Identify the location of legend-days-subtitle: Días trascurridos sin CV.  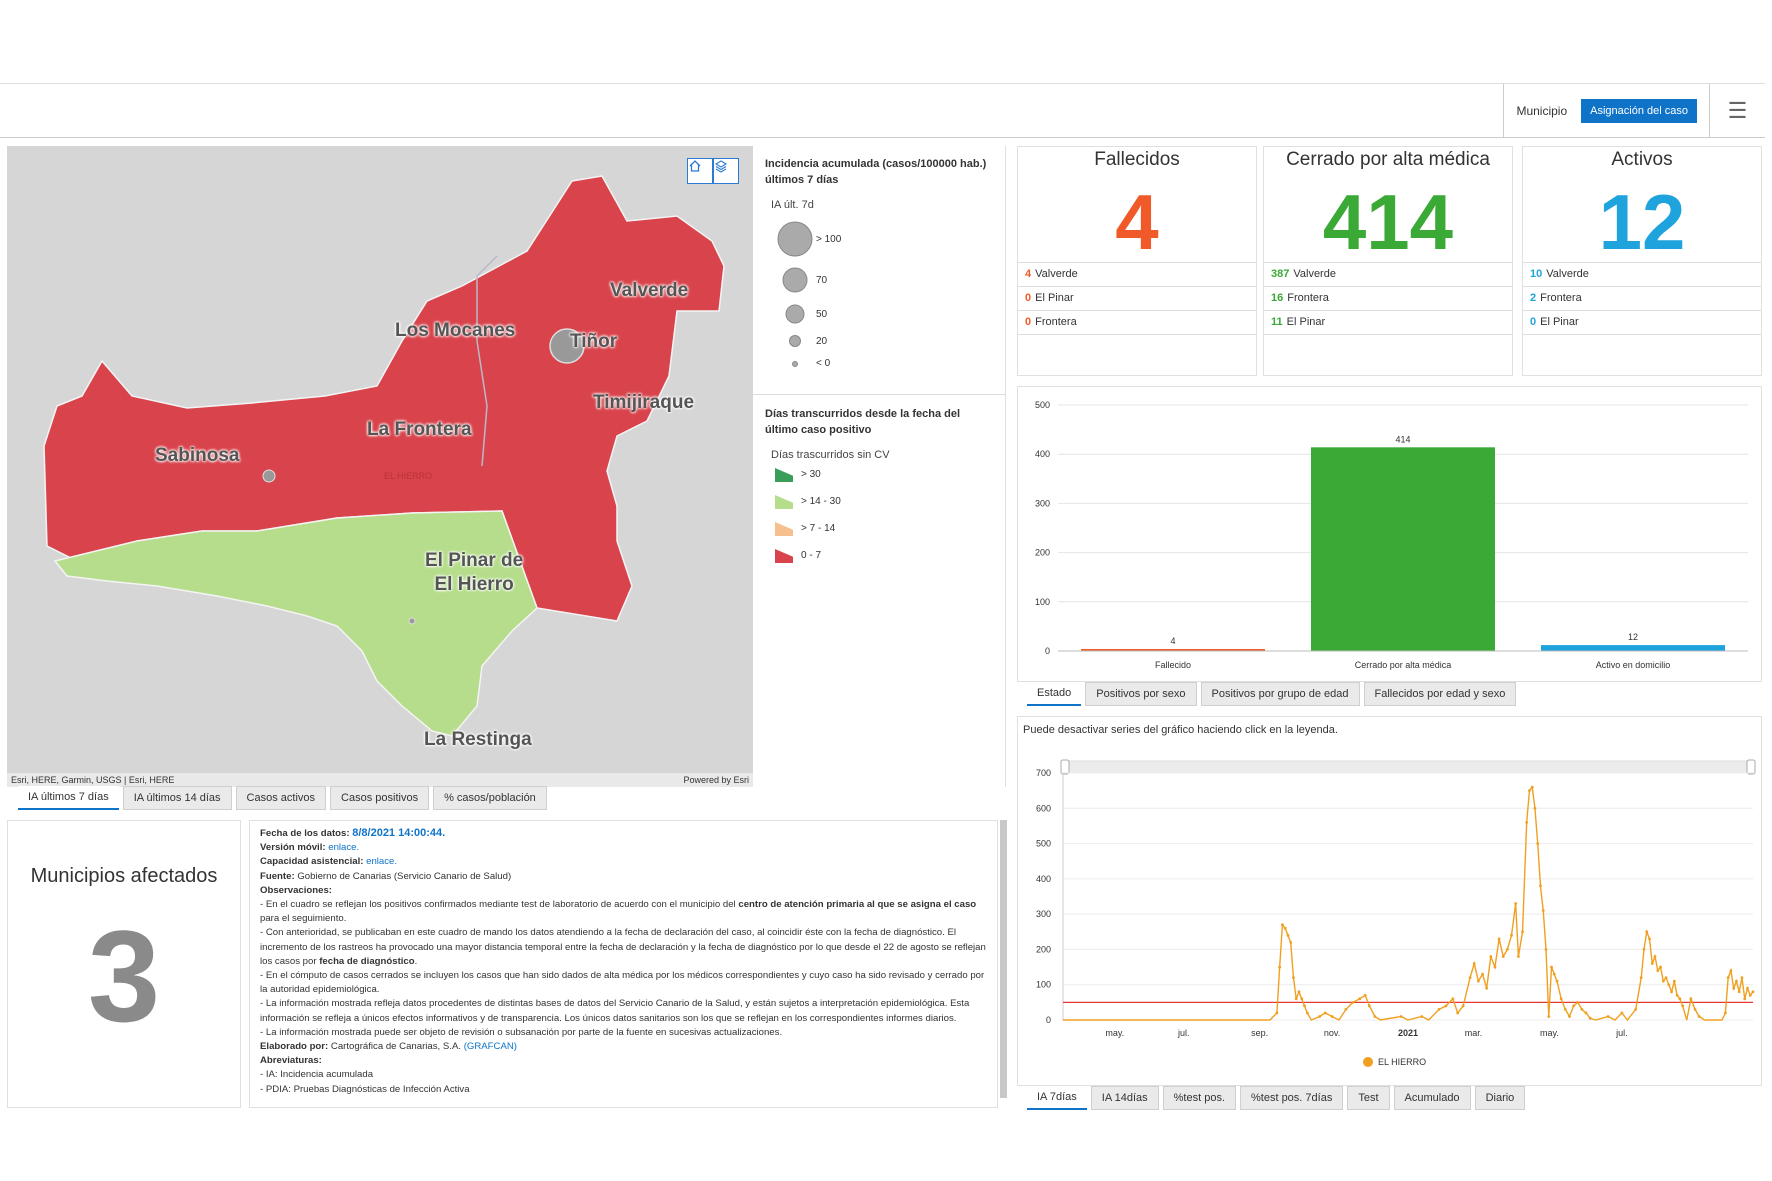
(830, 455).